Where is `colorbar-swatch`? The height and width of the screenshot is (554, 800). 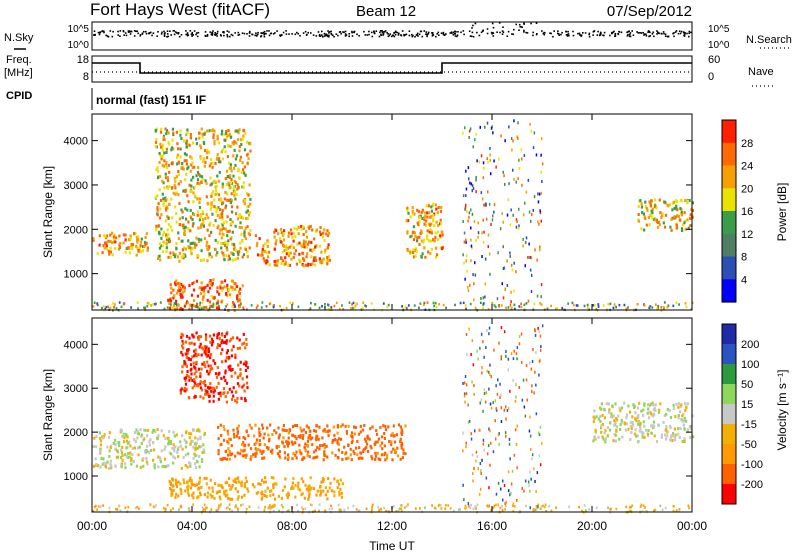 colorbar-swatch is located at coordinates (729, 268).